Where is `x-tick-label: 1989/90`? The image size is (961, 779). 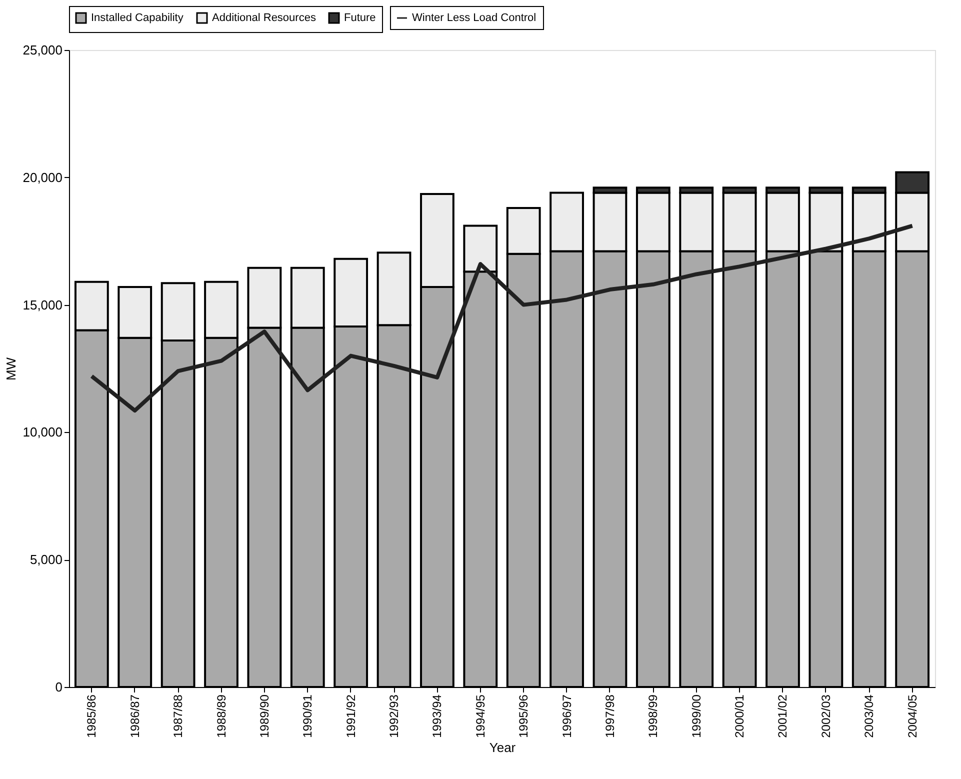 x-tick-label: 1989/90 is located at coordinates (264, 716).